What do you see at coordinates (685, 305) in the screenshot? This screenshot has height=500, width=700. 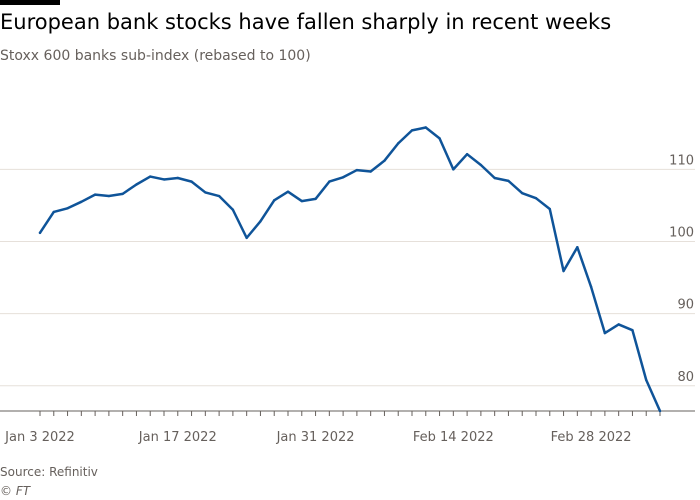 I see `y-tick-label: 90` at bounding box center [685, 305].